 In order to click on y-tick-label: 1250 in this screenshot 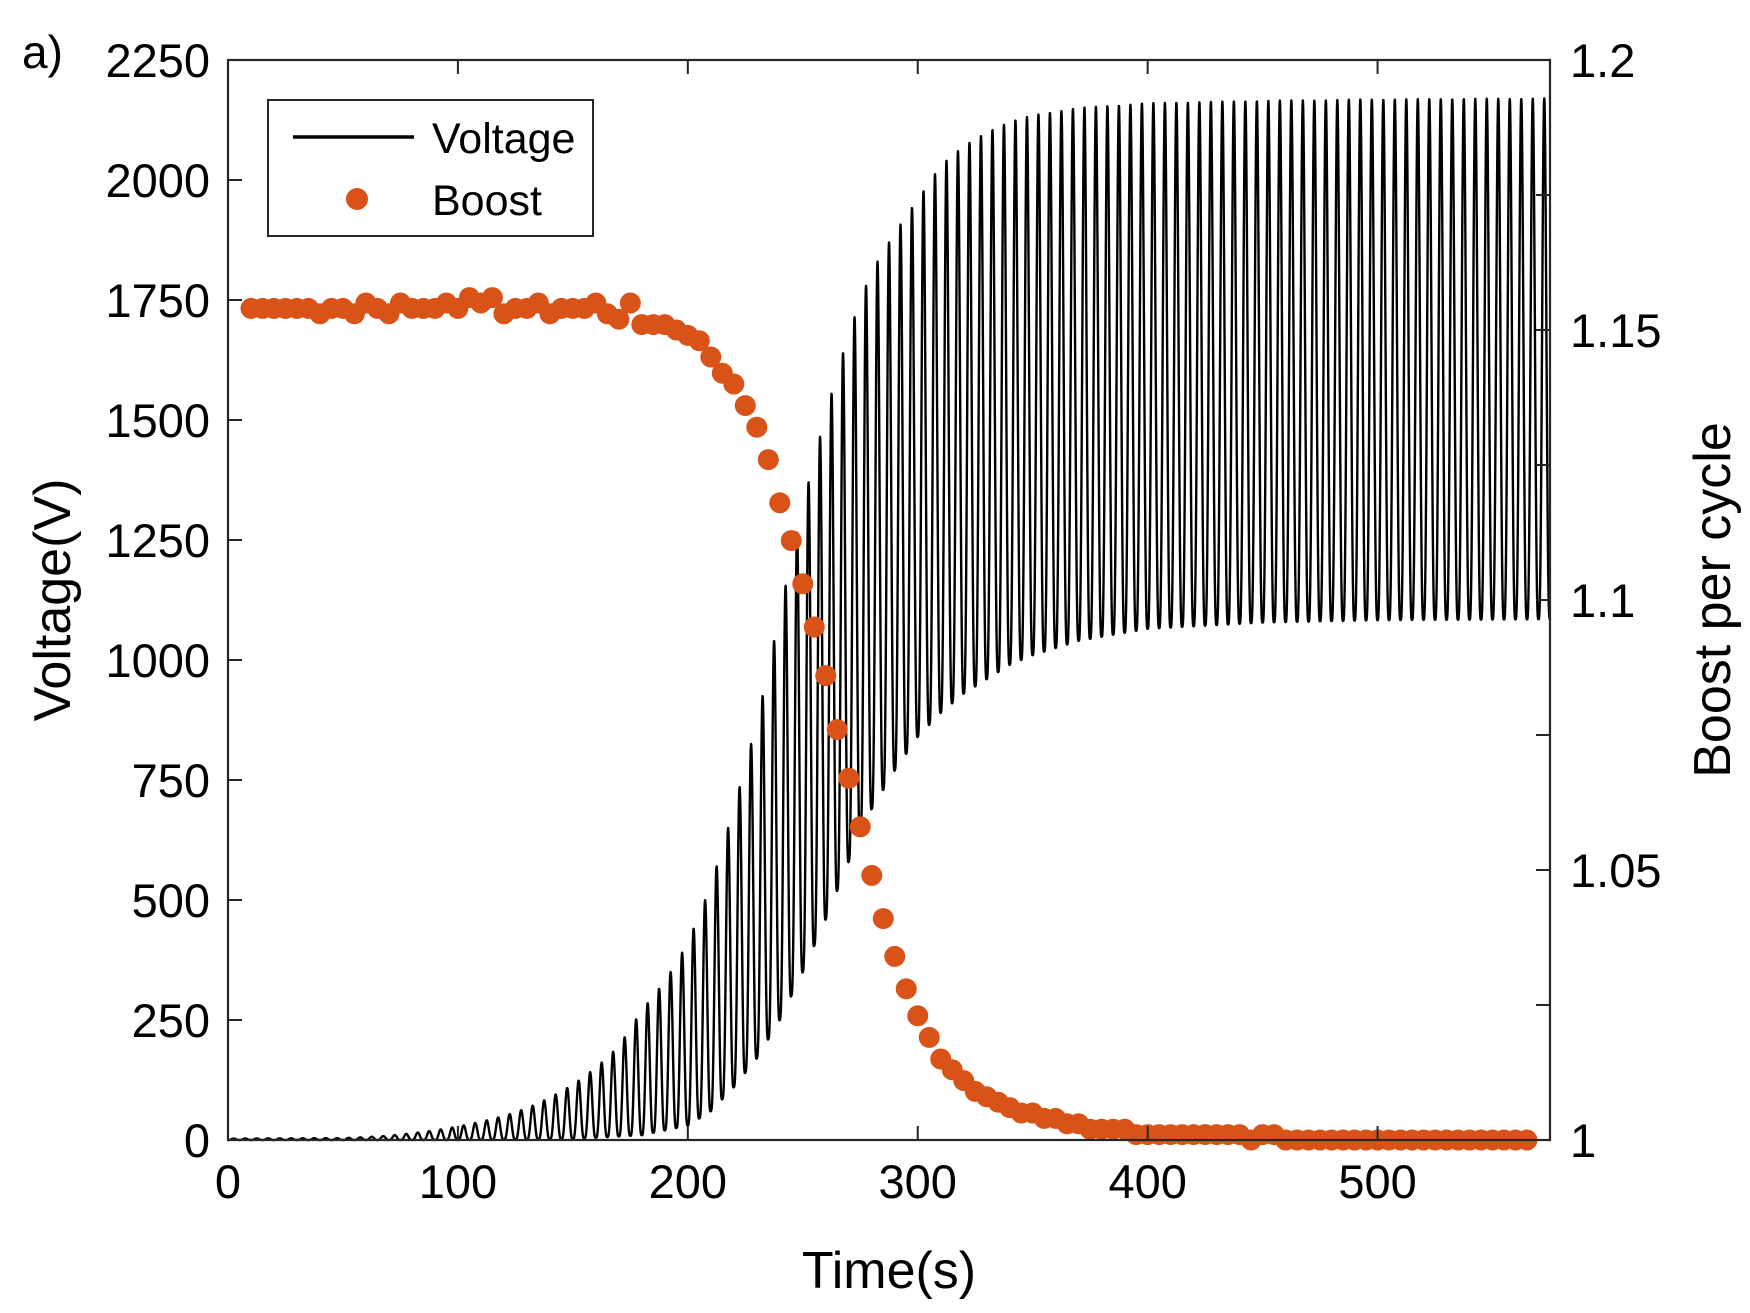, I will do `click(157, 540)`.